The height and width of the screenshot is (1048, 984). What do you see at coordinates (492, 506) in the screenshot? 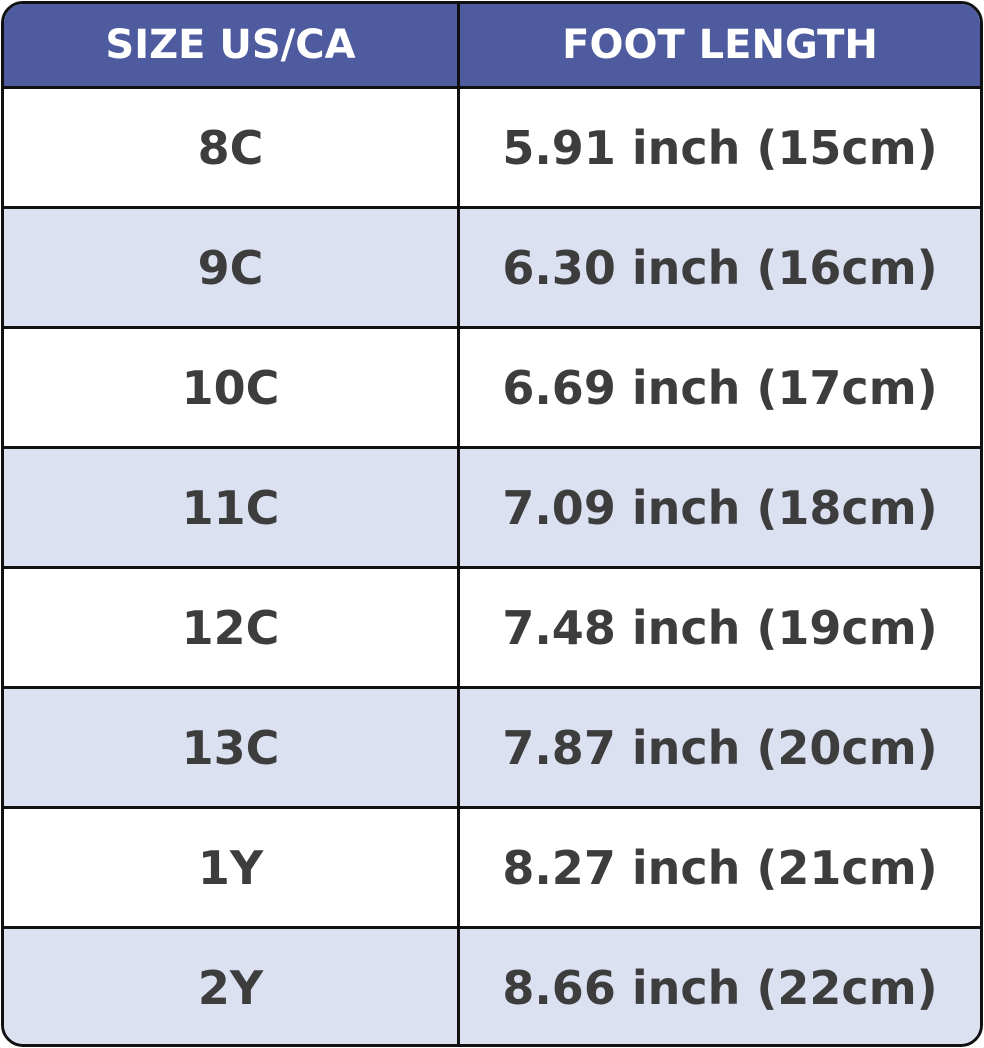
I see `table-row: 11C 7.09 inch (18cm)` at bounding box center [492, 506].